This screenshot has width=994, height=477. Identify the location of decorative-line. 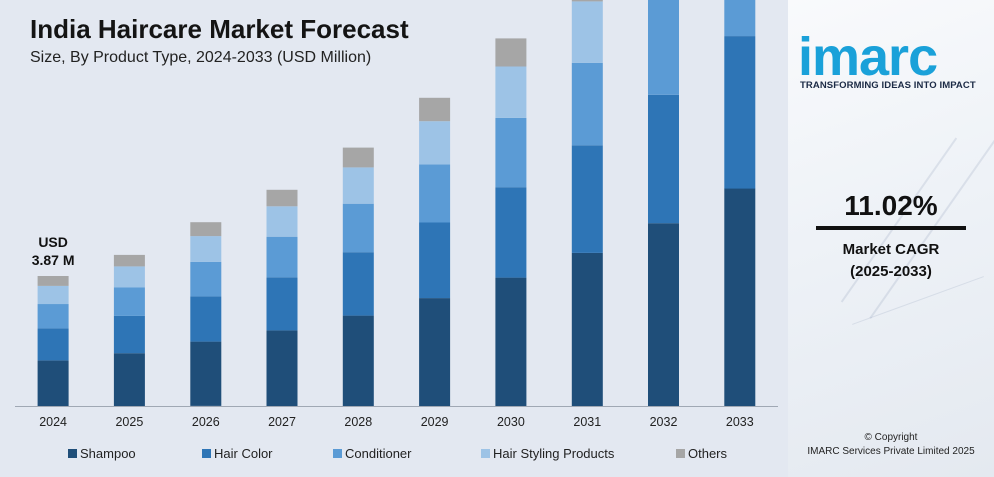
(918, 300).